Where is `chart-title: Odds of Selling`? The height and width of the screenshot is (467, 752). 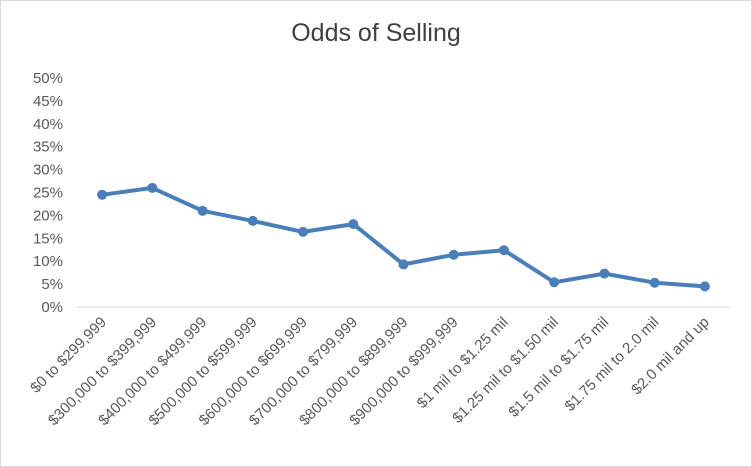 chart-title: Odds of Selling is located at coordinates (376, 33).